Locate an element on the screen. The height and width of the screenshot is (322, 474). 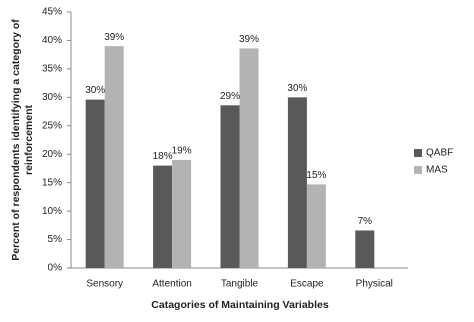
legend-label: QABF is located at coordinates (439, 153).